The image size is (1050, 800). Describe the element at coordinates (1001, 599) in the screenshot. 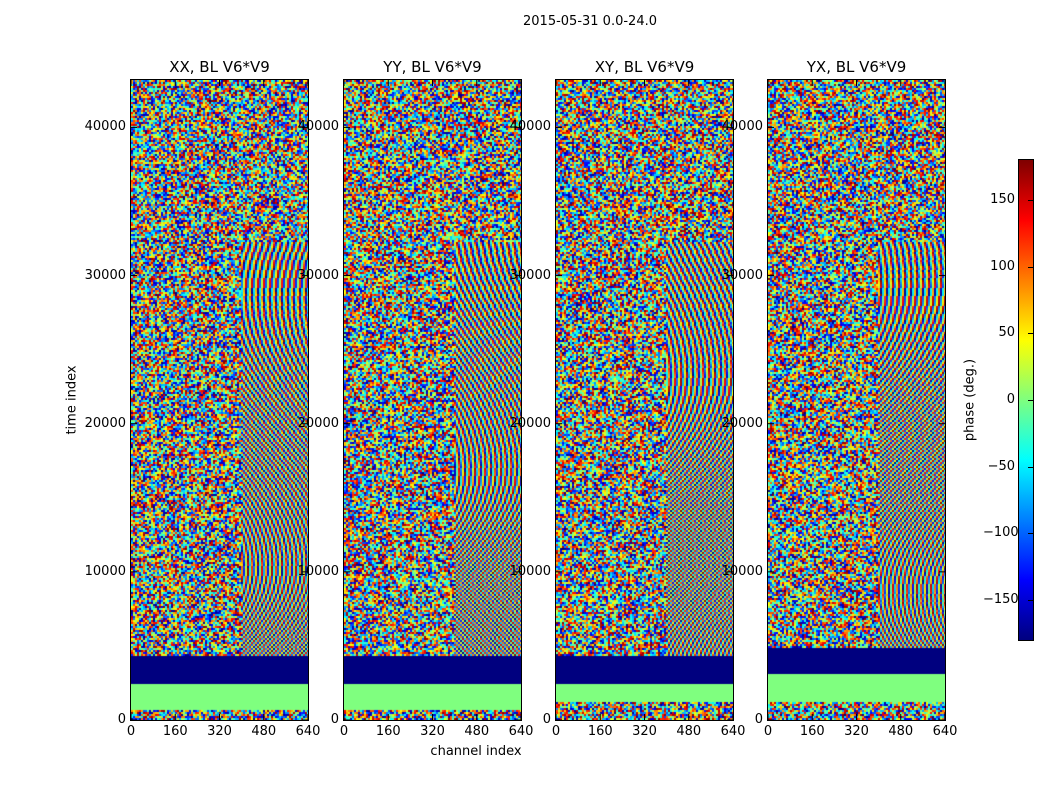

I see `colorbar-tick-label: −150` at that location.